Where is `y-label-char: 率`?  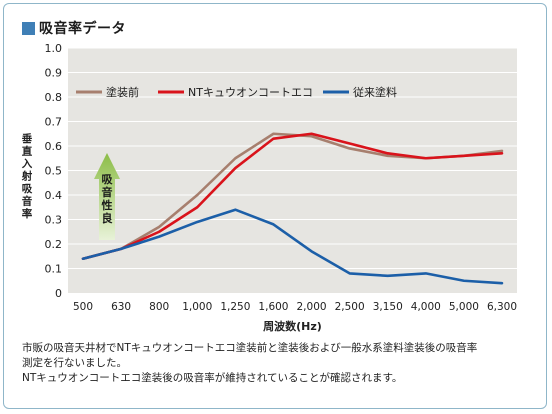 y-label-char: 率 is located at coordinates (27, 213).